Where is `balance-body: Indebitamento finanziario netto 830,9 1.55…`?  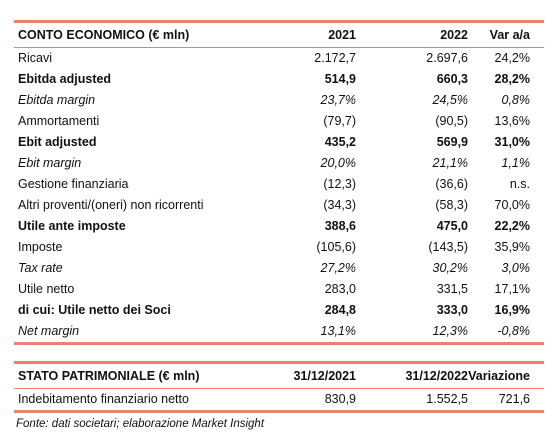
balance-body: Indebitamento finanziario netto 830,9 1.55… is located at coordinates (279, 399).